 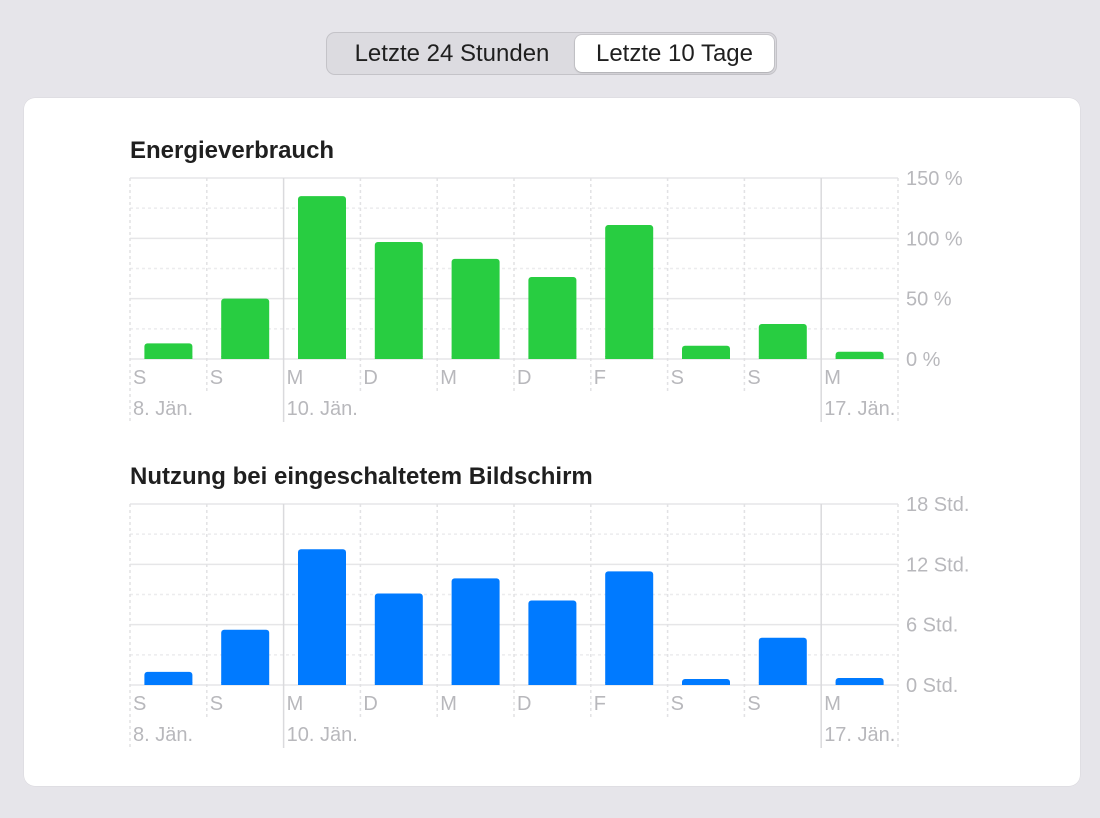 I want to click on chart-2-title: Nutzung bei eingeschaltetem Bildschirm, so click(x=361, y=476).